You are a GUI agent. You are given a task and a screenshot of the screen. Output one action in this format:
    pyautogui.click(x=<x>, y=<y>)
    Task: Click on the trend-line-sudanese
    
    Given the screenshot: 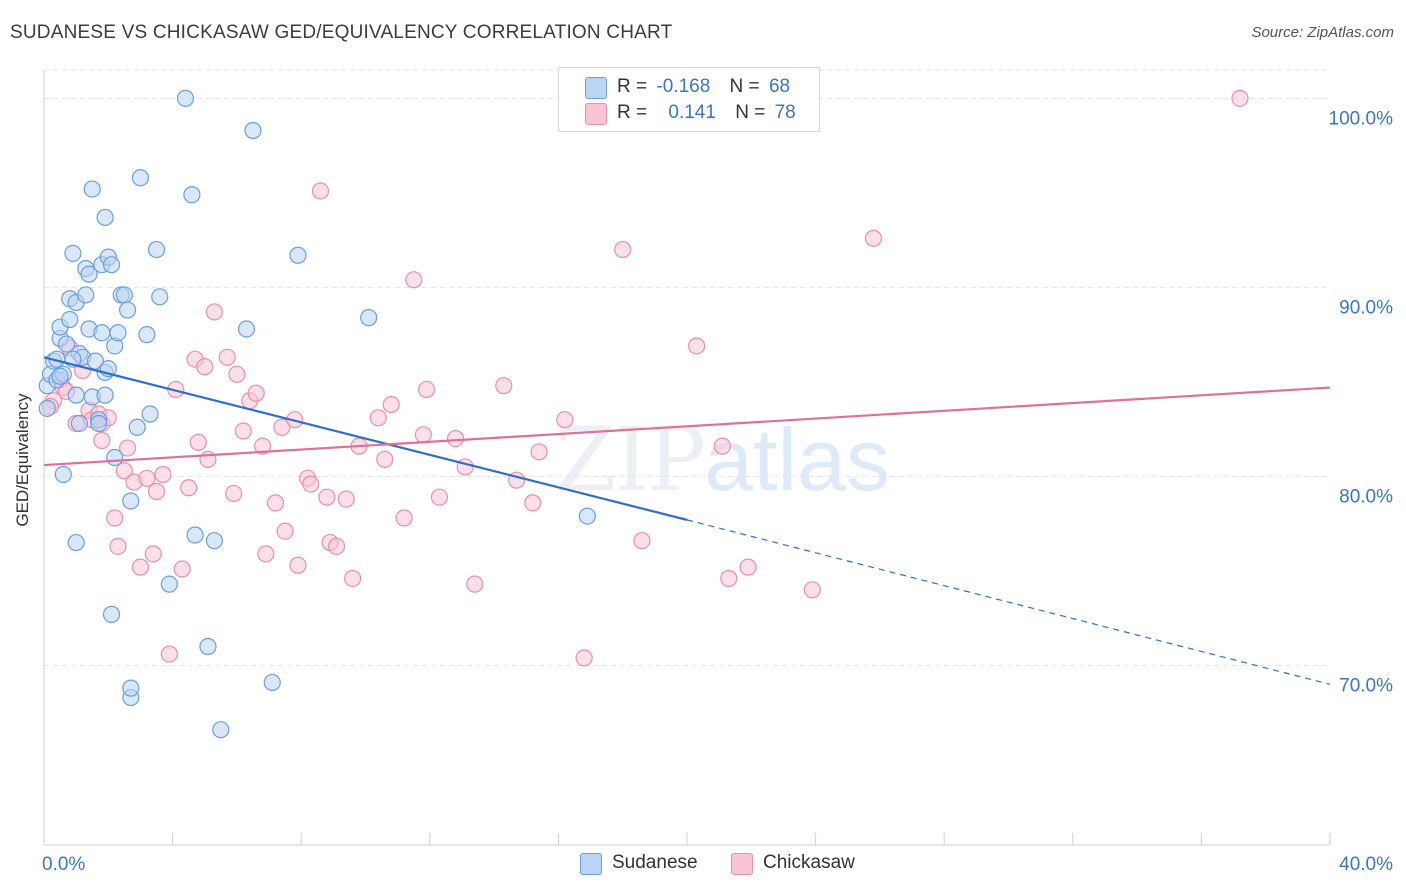 What is the action you would take?
    pyautogui.click(x=365, y=438)
    